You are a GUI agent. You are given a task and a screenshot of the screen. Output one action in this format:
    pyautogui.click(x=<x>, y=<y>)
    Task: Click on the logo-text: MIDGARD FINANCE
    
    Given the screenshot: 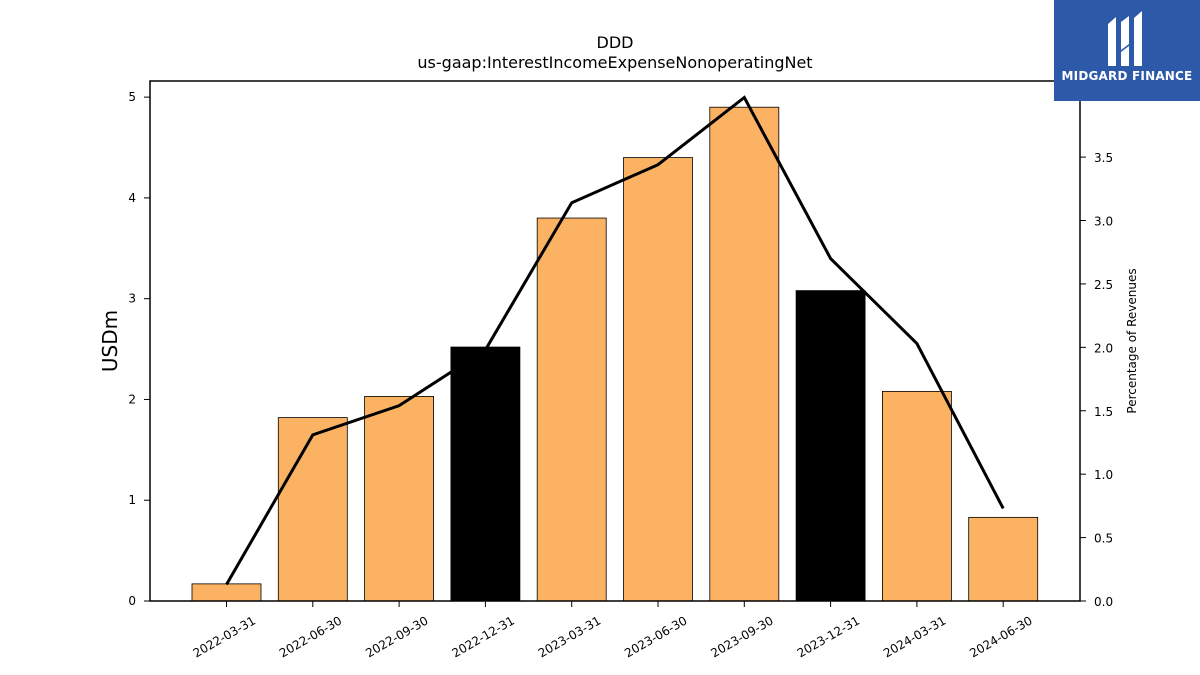 What is the action you would take?
    pyautogui.click(x=1127, y=76)
    